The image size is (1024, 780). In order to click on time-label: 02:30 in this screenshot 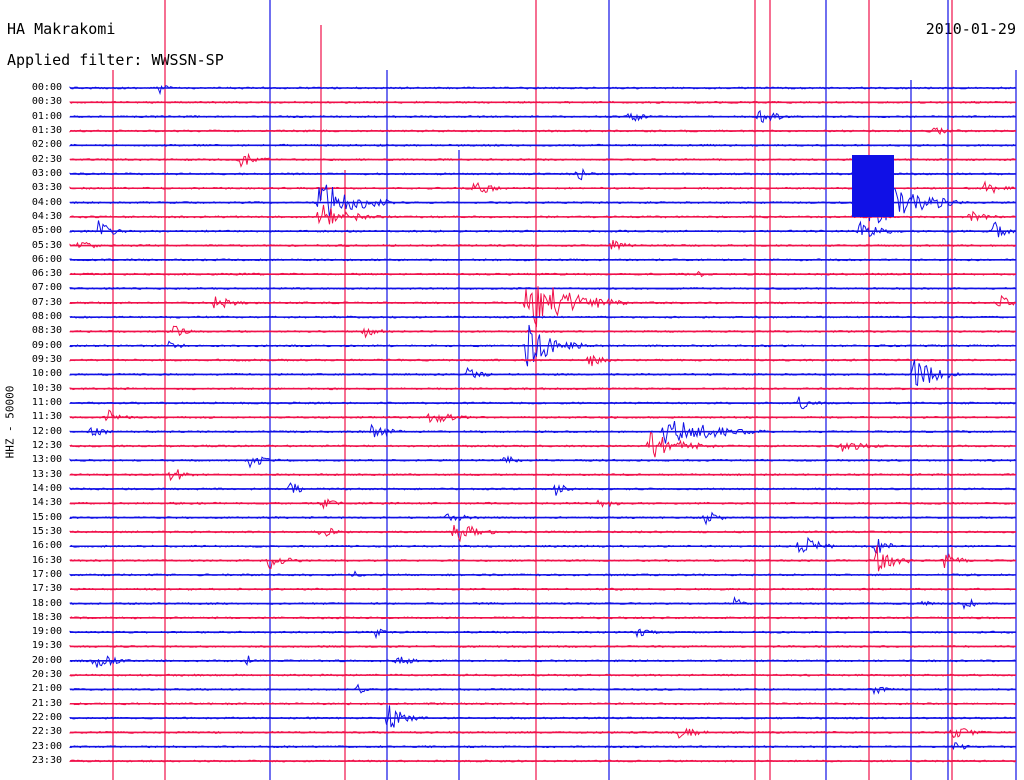, I will do `click(46, 159)`.